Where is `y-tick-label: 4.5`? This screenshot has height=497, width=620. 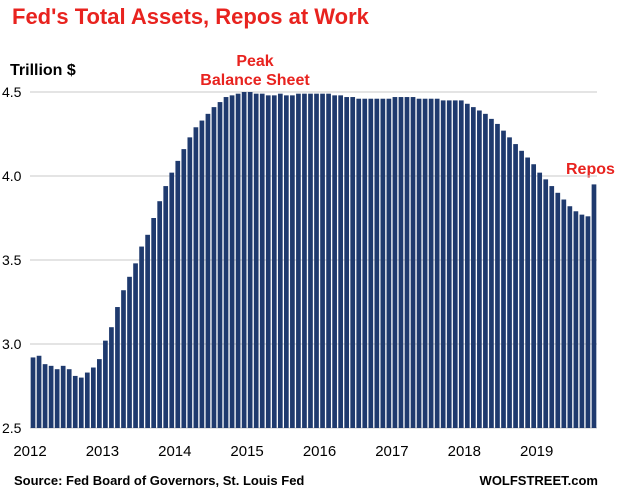 y-tick-label: 4.5 is located at coordinates (12, 92).